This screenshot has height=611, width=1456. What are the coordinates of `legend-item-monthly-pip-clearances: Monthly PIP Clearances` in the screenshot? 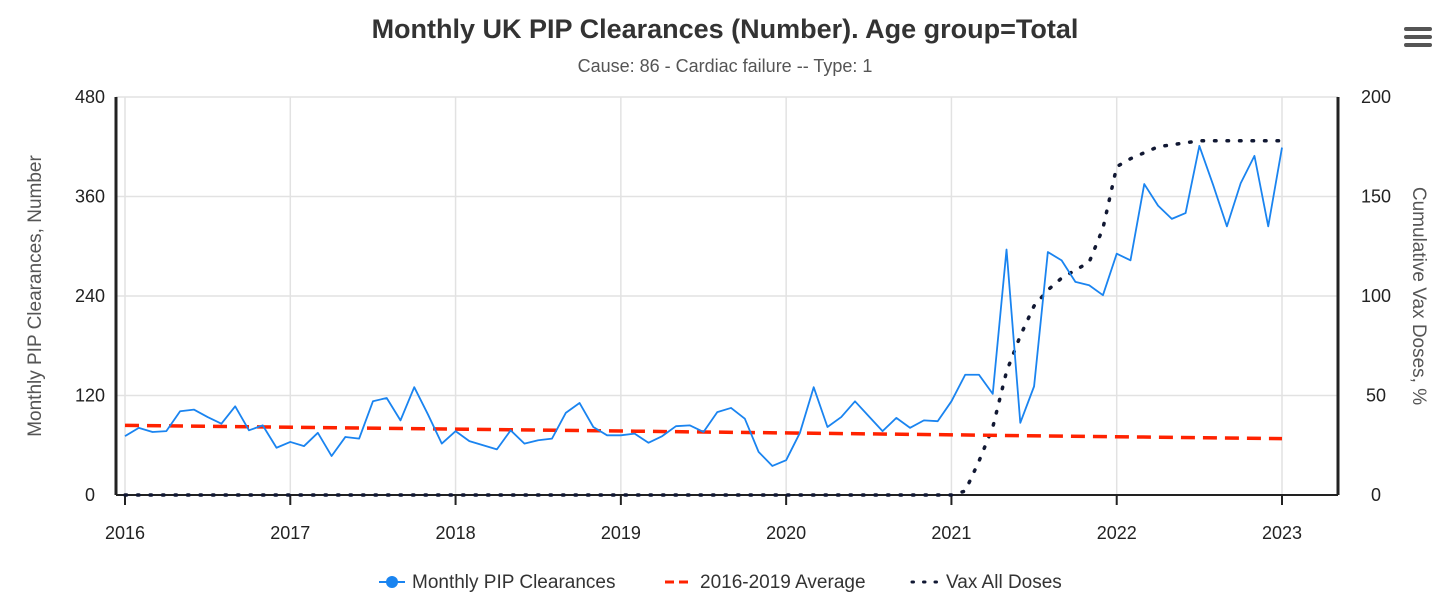 It's located at (497, 582).